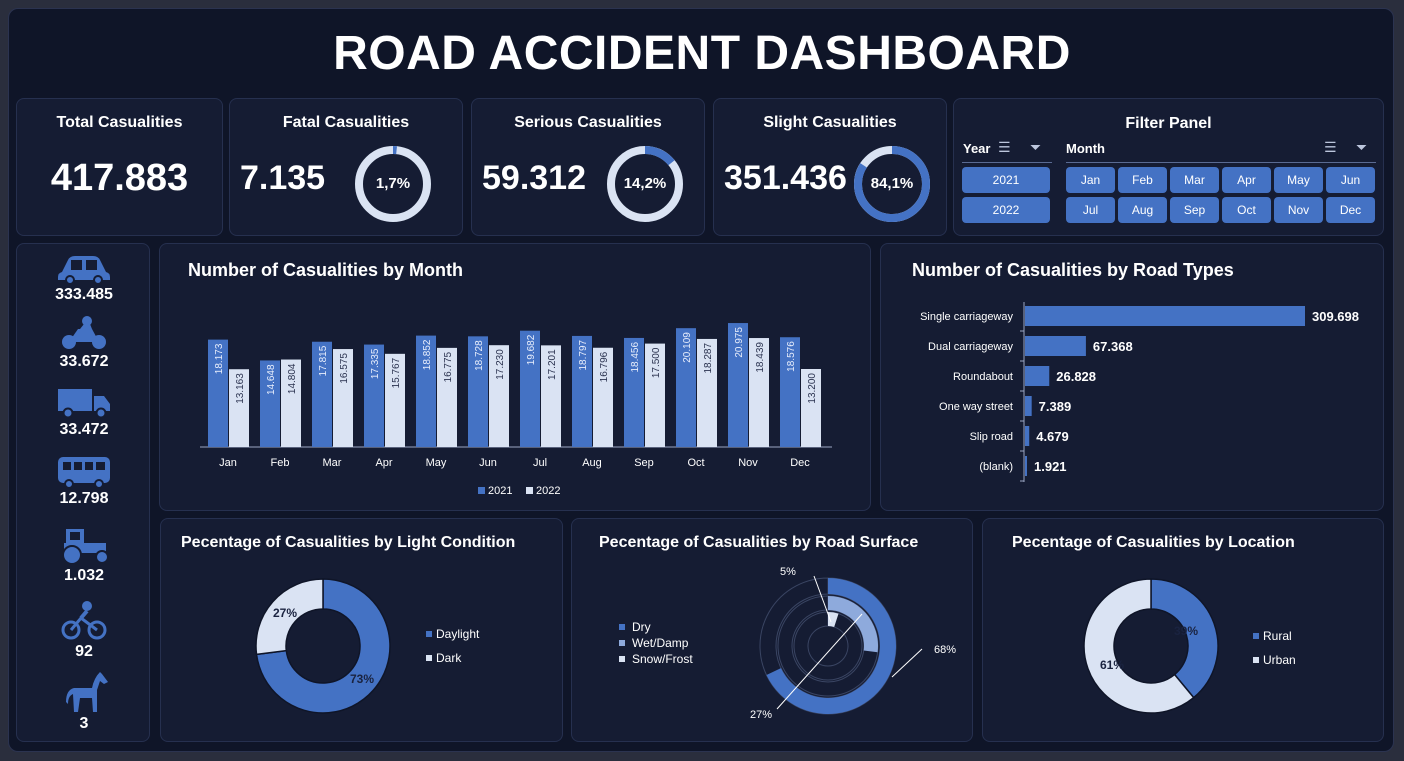 The height and width of the screenshot is (761, 1404). I want to click on kpi-slight-donut, so click(892, 184).